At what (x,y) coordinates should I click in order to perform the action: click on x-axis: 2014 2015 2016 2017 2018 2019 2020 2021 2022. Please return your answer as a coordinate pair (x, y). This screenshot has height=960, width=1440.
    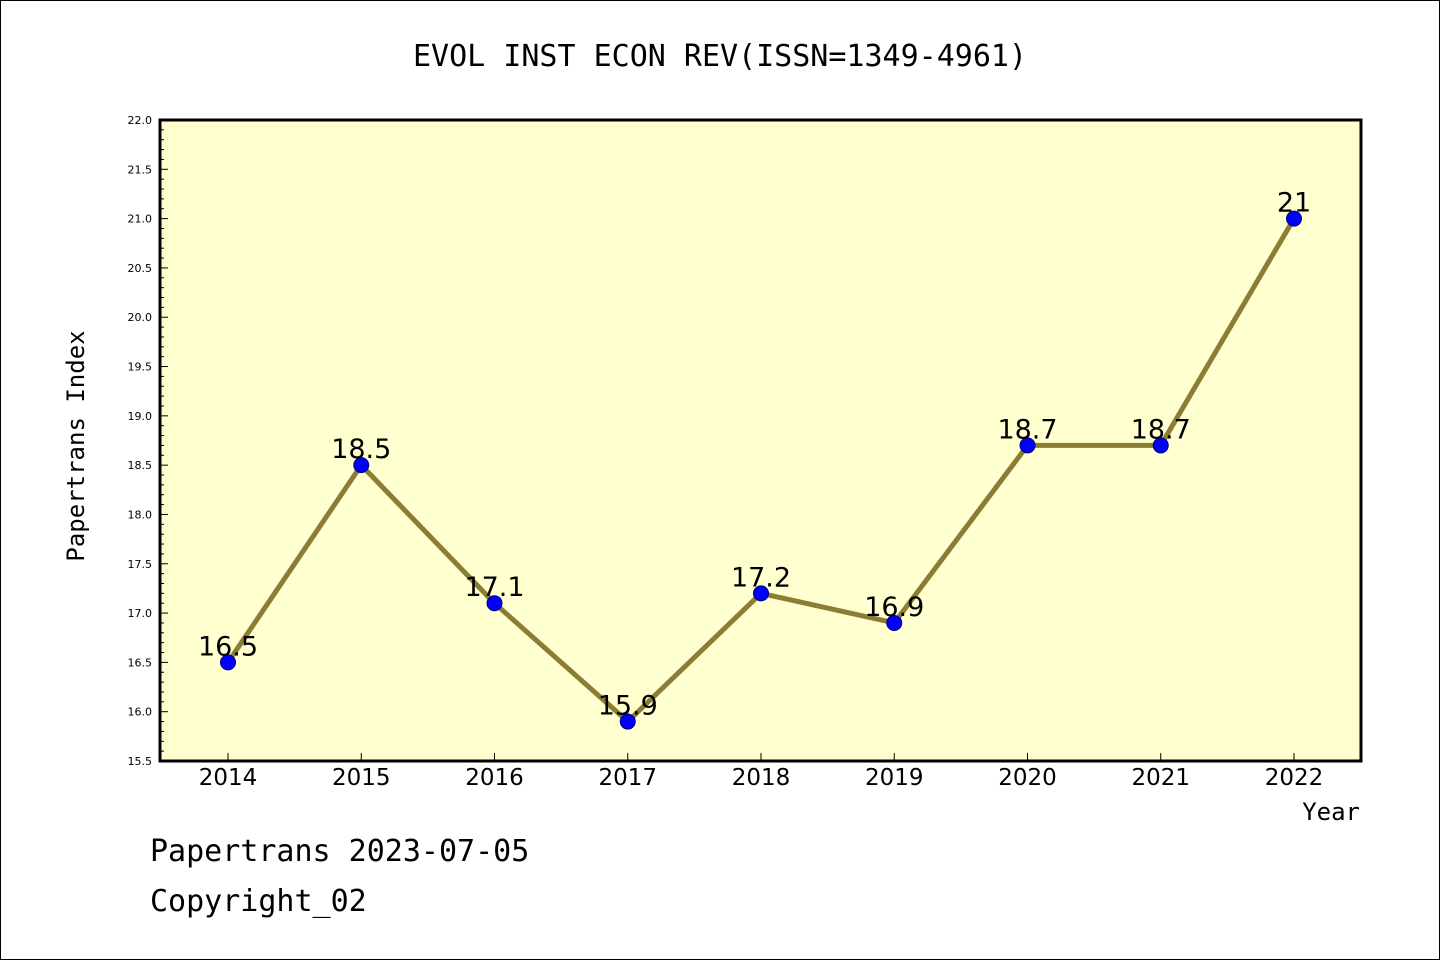
    Looking at the image, I should click on (761, 772).